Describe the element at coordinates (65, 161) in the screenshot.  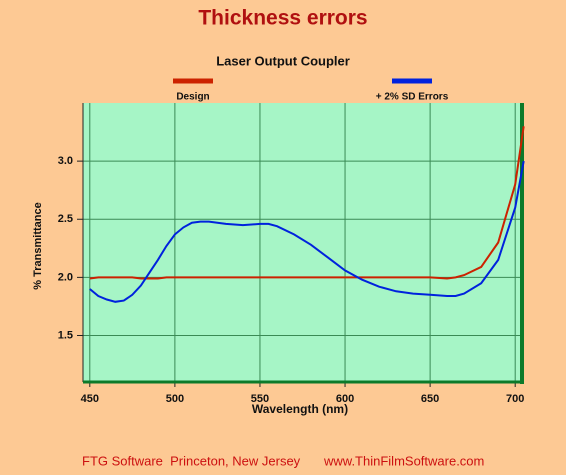
I see `y-tick-label: 3.0` at that location.